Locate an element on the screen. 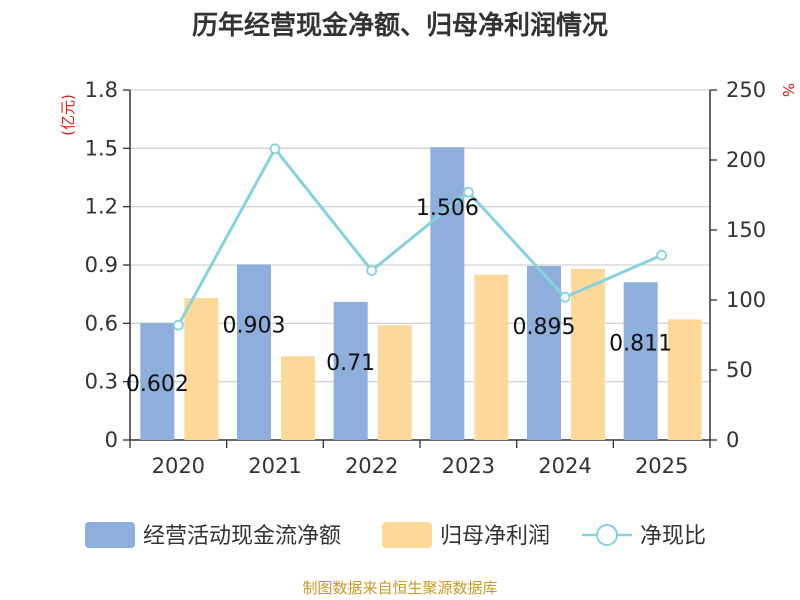 The height and width of the screenshot is (600, 800). legend-label-ratio: 净现比 is located at coordinates (673, 536).